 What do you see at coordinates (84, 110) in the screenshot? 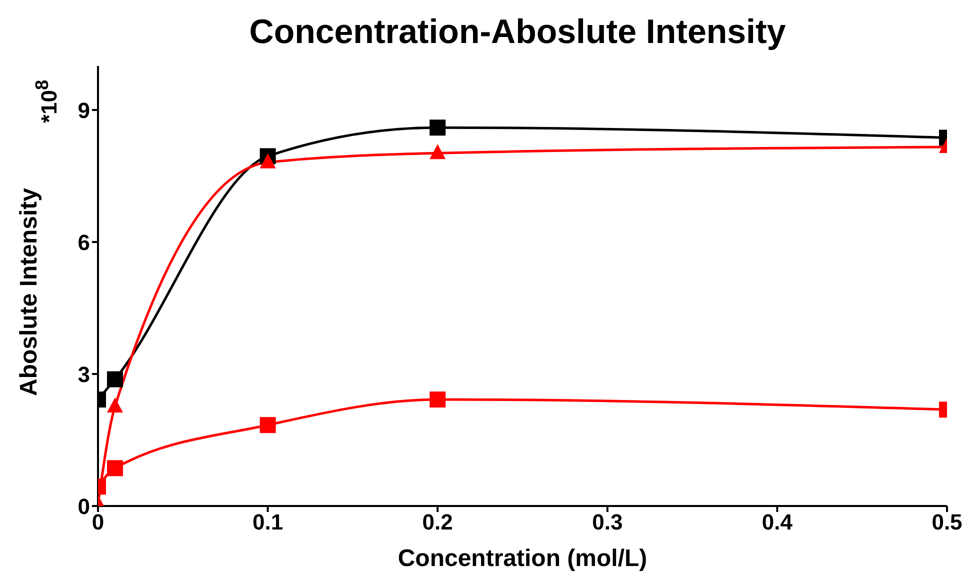
I see `y-tick-label: 9` at bounding box center [84, 110].